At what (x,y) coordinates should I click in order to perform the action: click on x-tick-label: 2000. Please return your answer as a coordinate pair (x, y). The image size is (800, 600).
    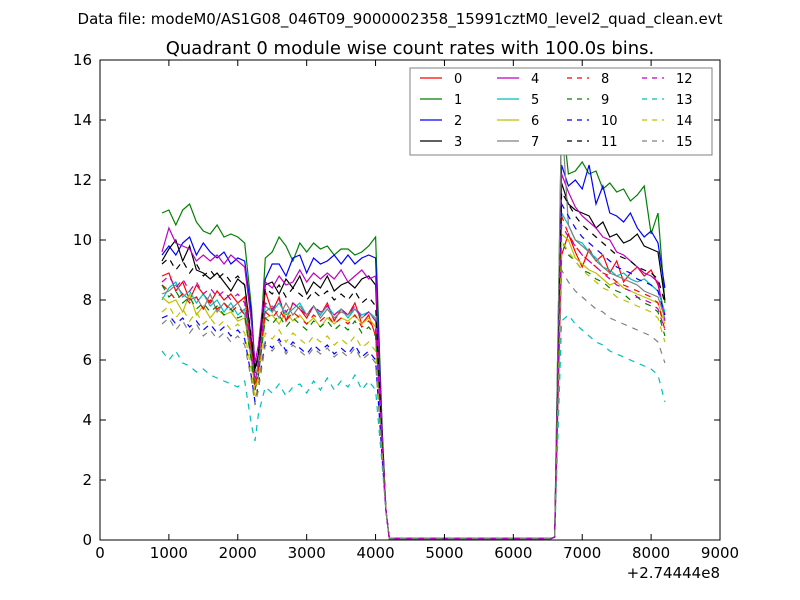
    Looking at the image, I should click on (238, 553).